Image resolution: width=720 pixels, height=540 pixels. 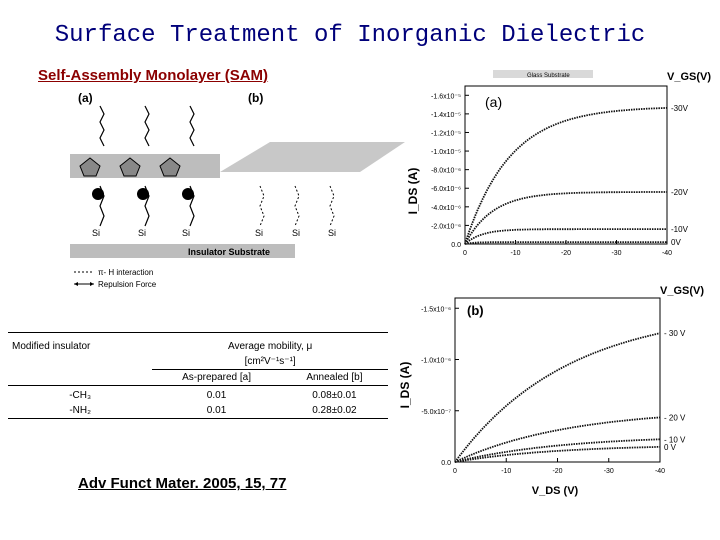 I want to click on substrate-label: Insulator Substrate, so click(x=229, y=252).